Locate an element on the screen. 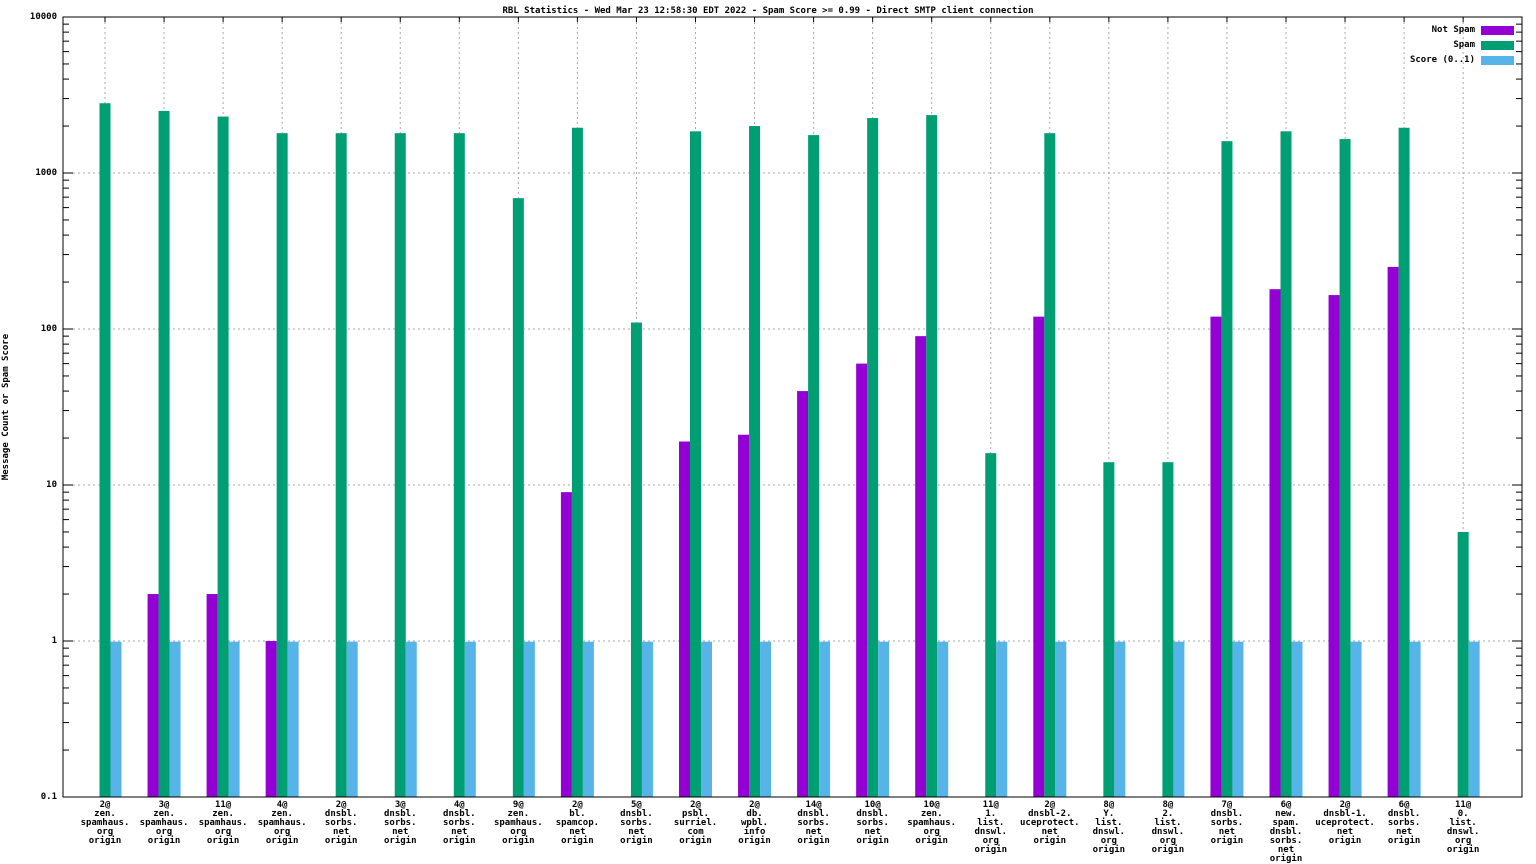 Image resolution: width=1536 pixels, height=864 pixels. legend: Not Spam Spam Score (0..1) is located at coordinates (1462, 45).